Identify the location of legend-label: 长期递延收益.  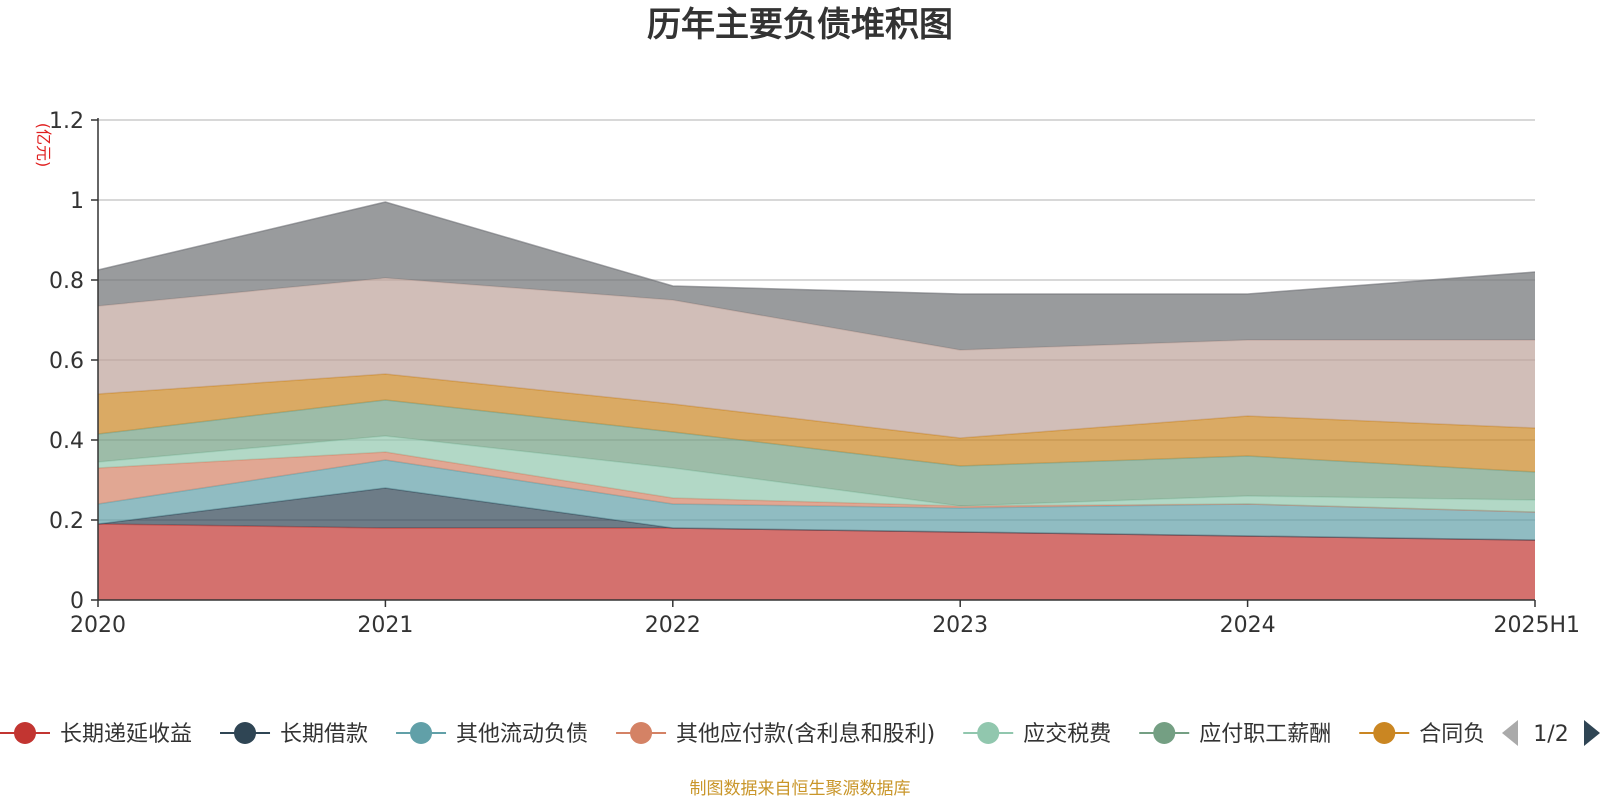
(126, 734).